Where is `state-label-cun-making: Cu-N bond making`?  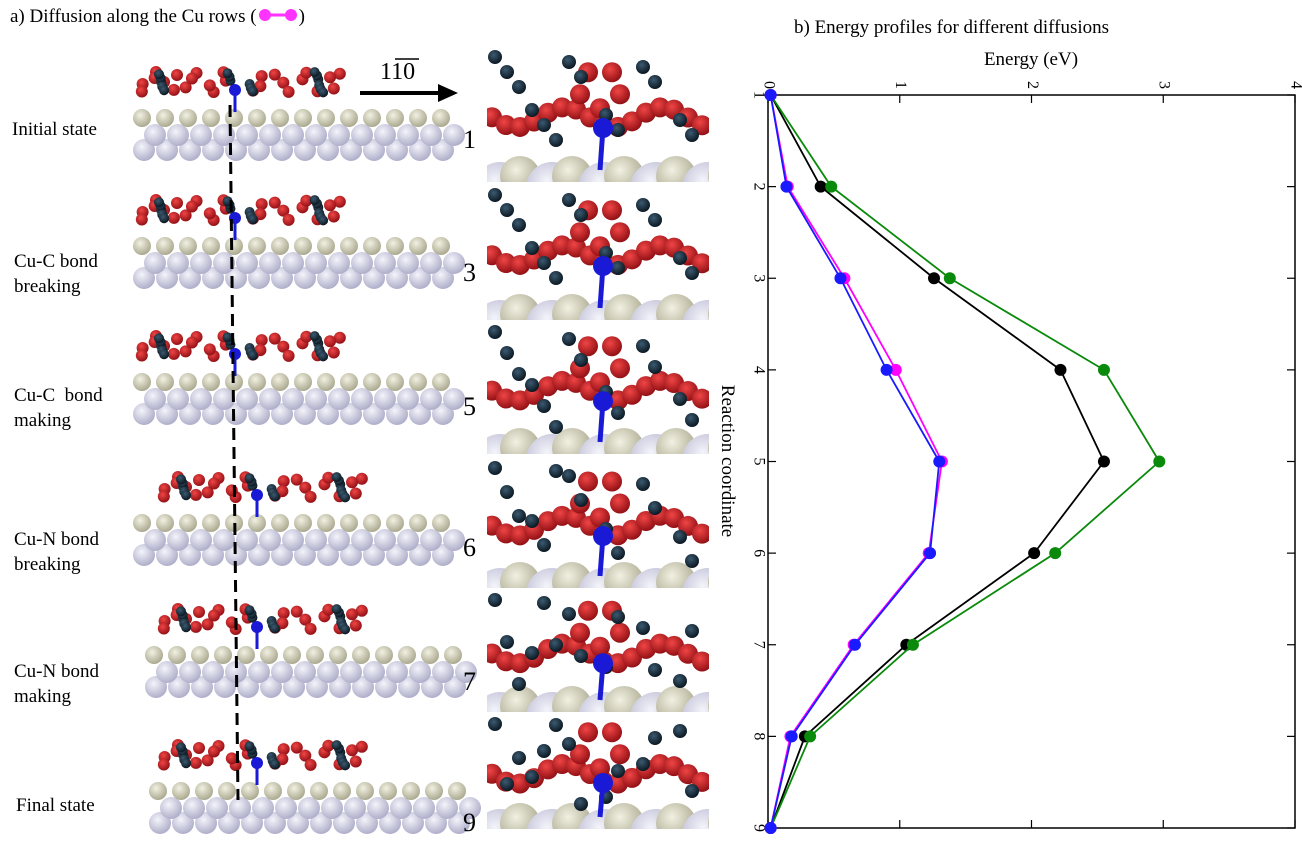
state-label-cun-making: Cu-N bond making is located at coordinates (56, 684).